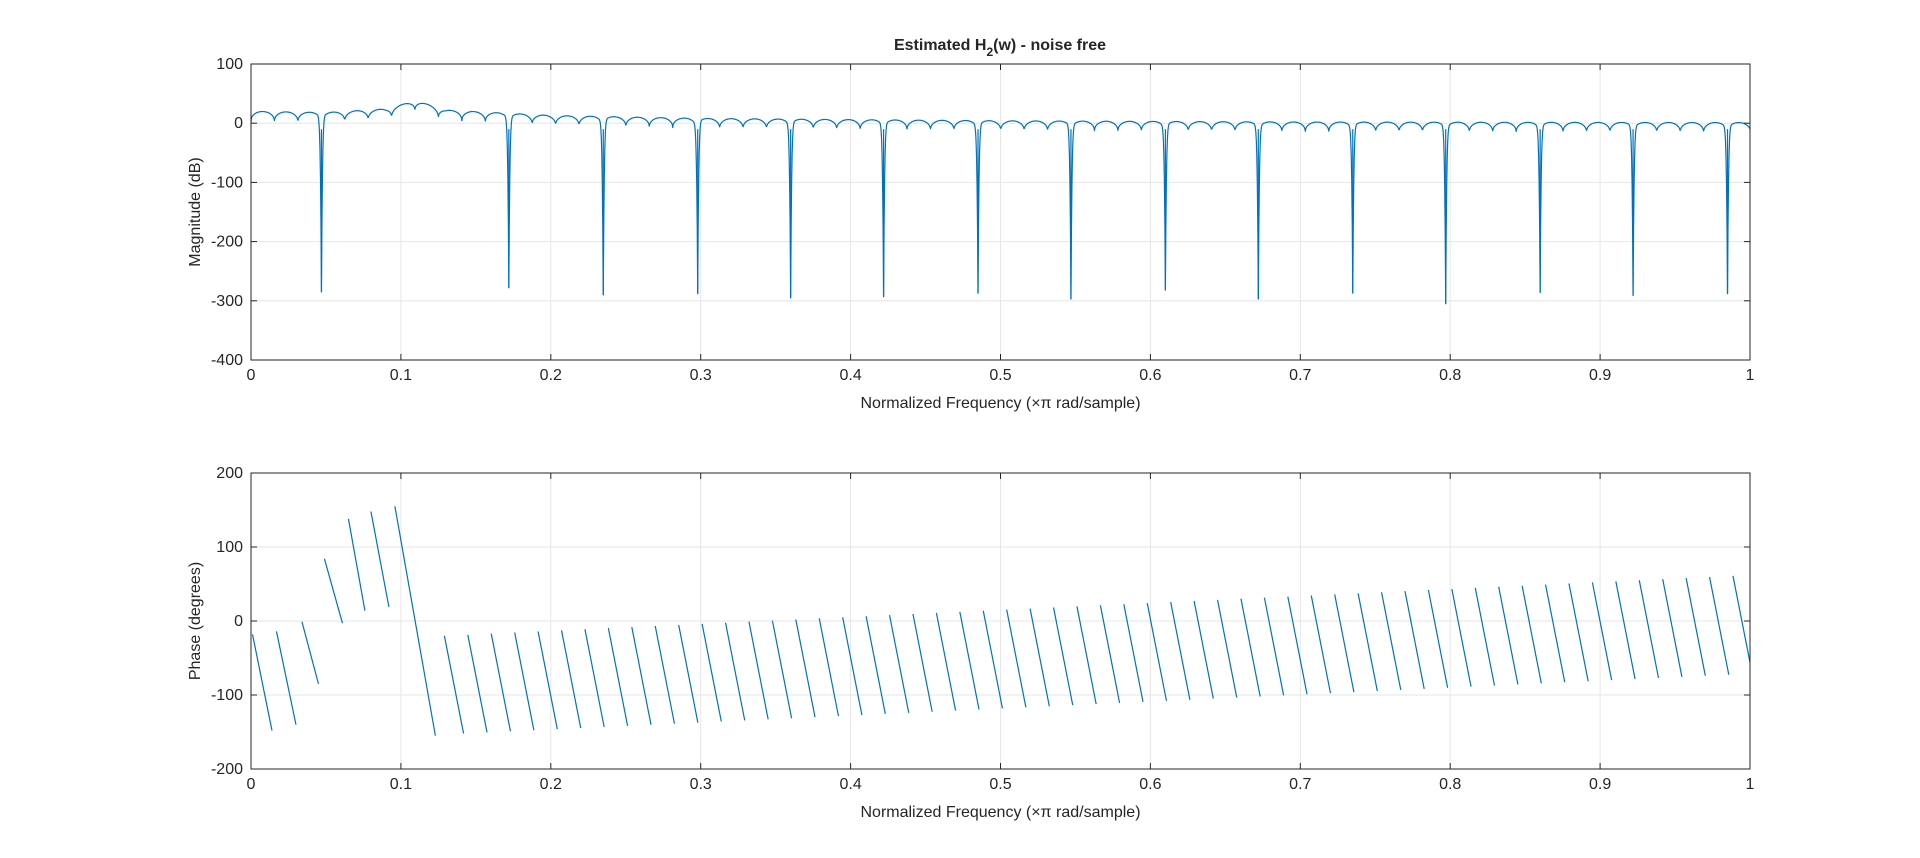 The image size is (1920, 858). Describe the element at coordinates (227, 301) in the screenshot. I see `y-tick-label: -300` at that location.